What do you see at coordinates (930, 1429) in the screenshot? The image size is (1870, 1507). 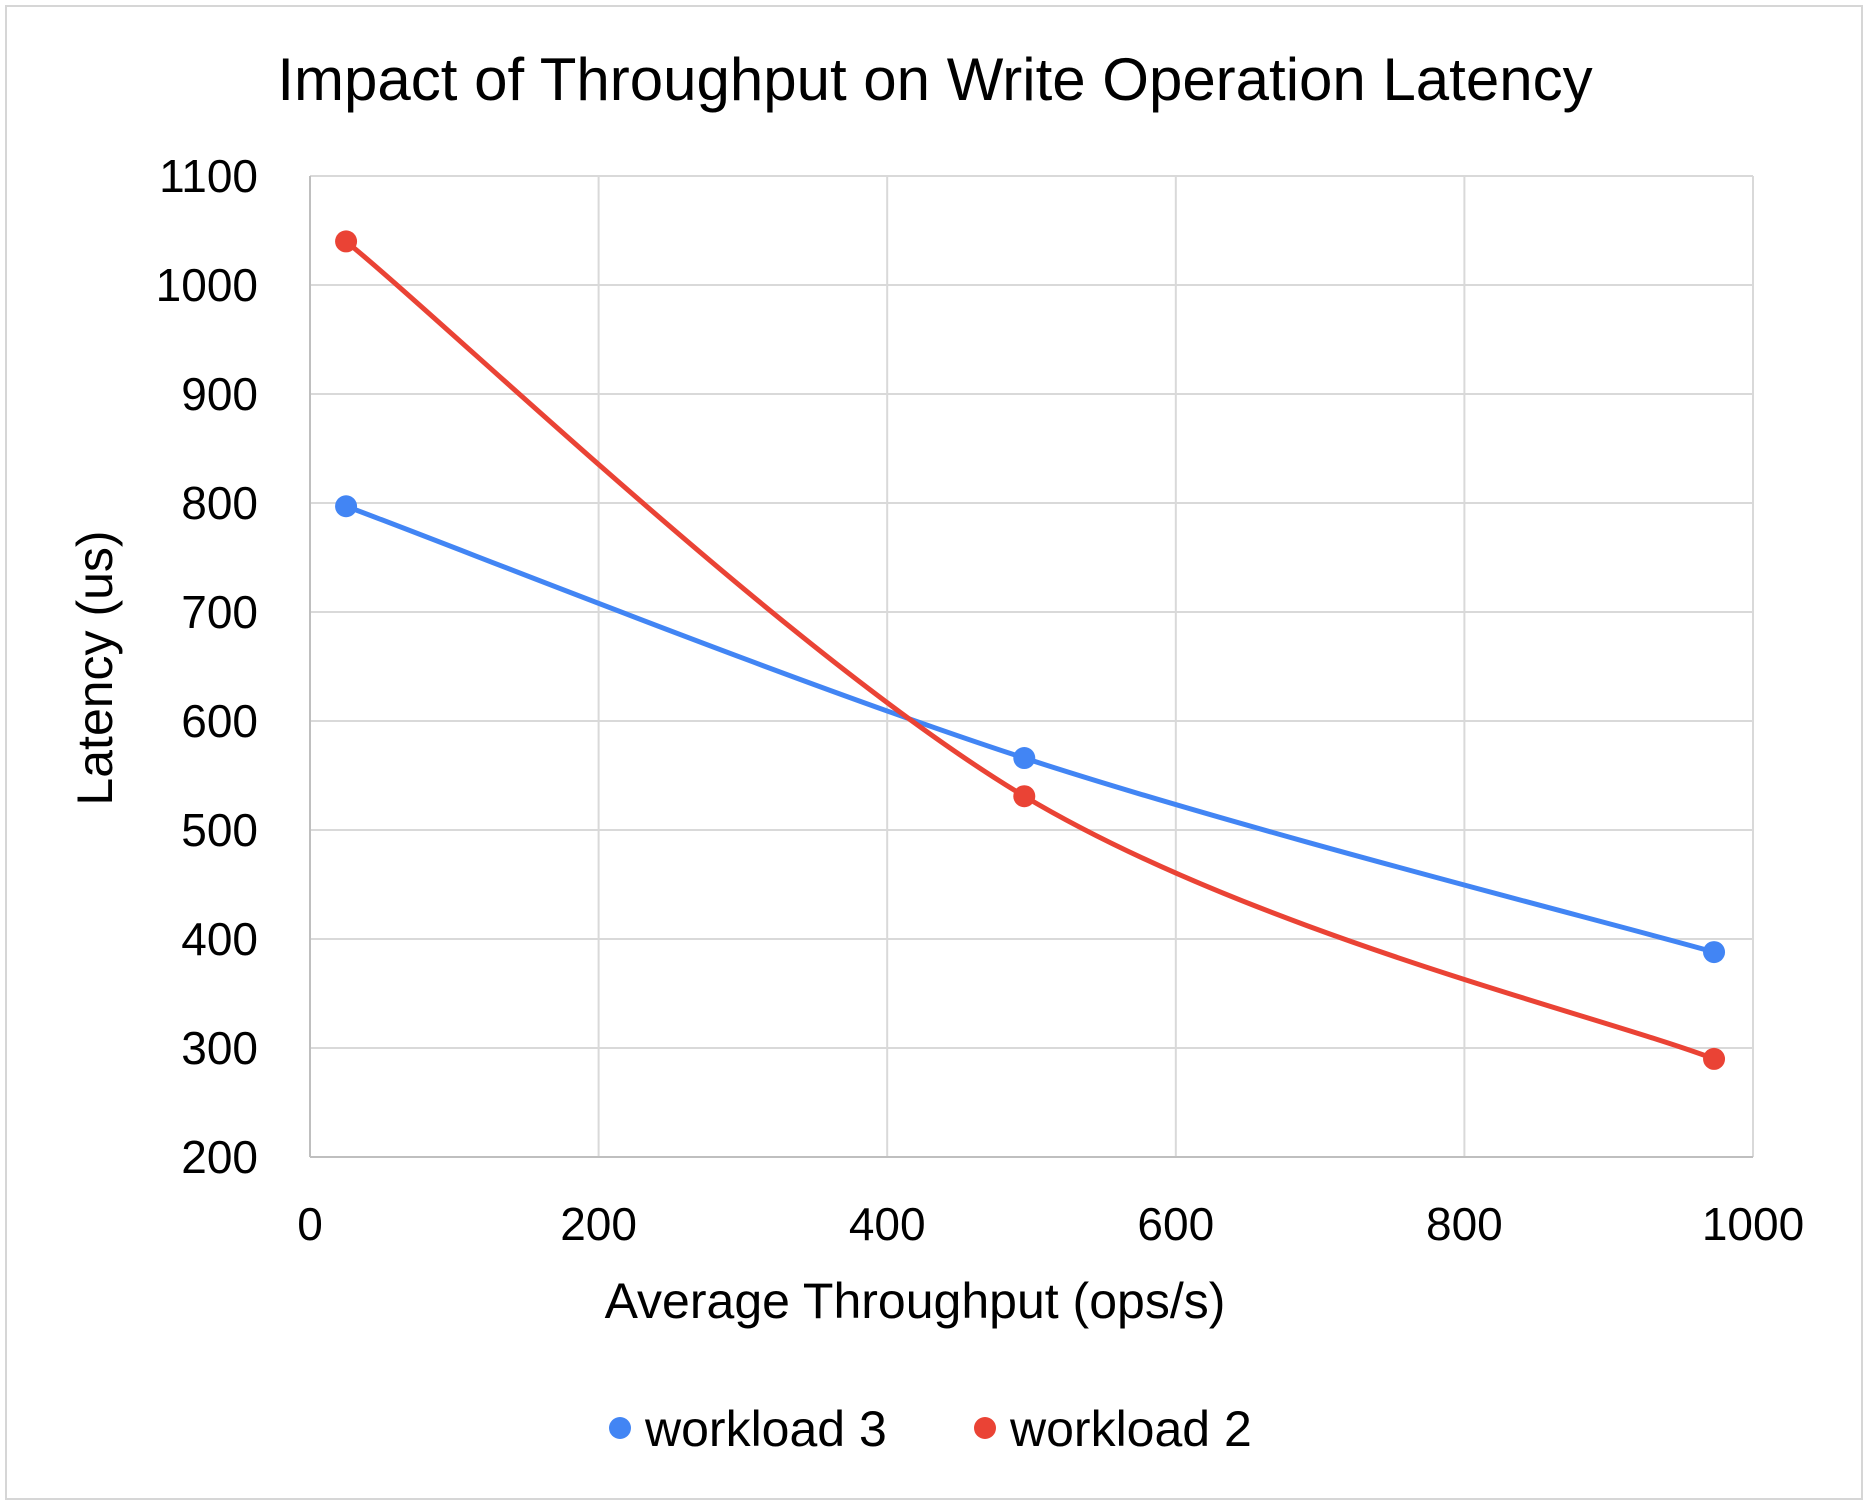 I see `legend: workload 3 workload 2` at bounding box center [930, 1429].